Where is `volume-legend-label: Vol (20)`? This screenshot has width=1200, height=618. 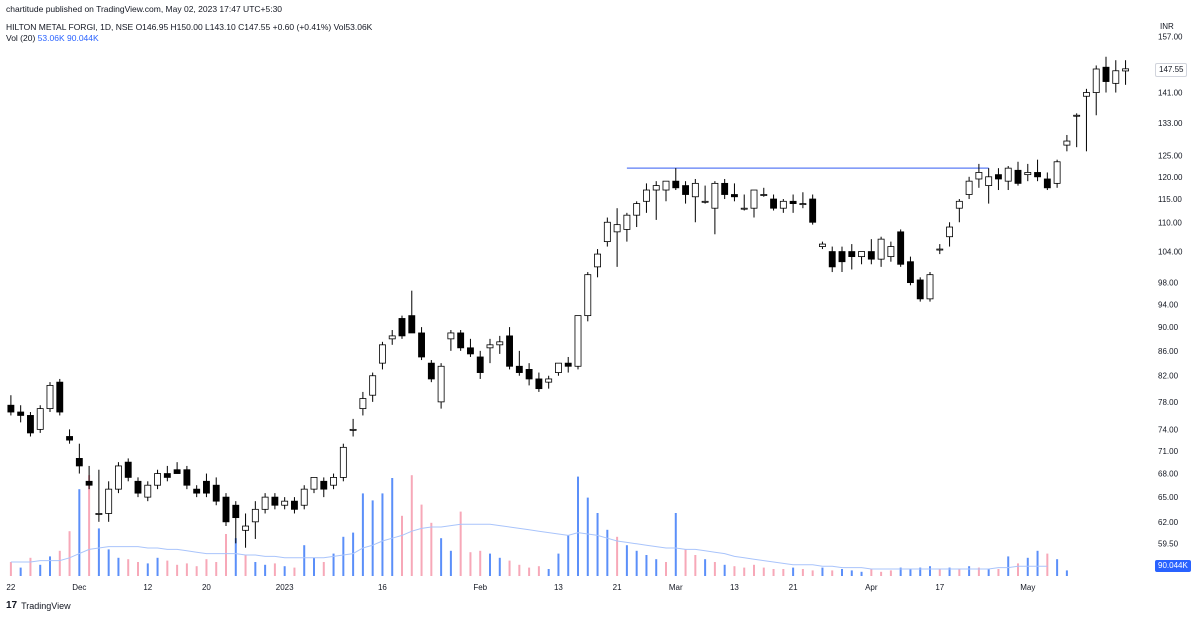 volume-legend-label: Vol (20) is located at coordinates (21, 38).